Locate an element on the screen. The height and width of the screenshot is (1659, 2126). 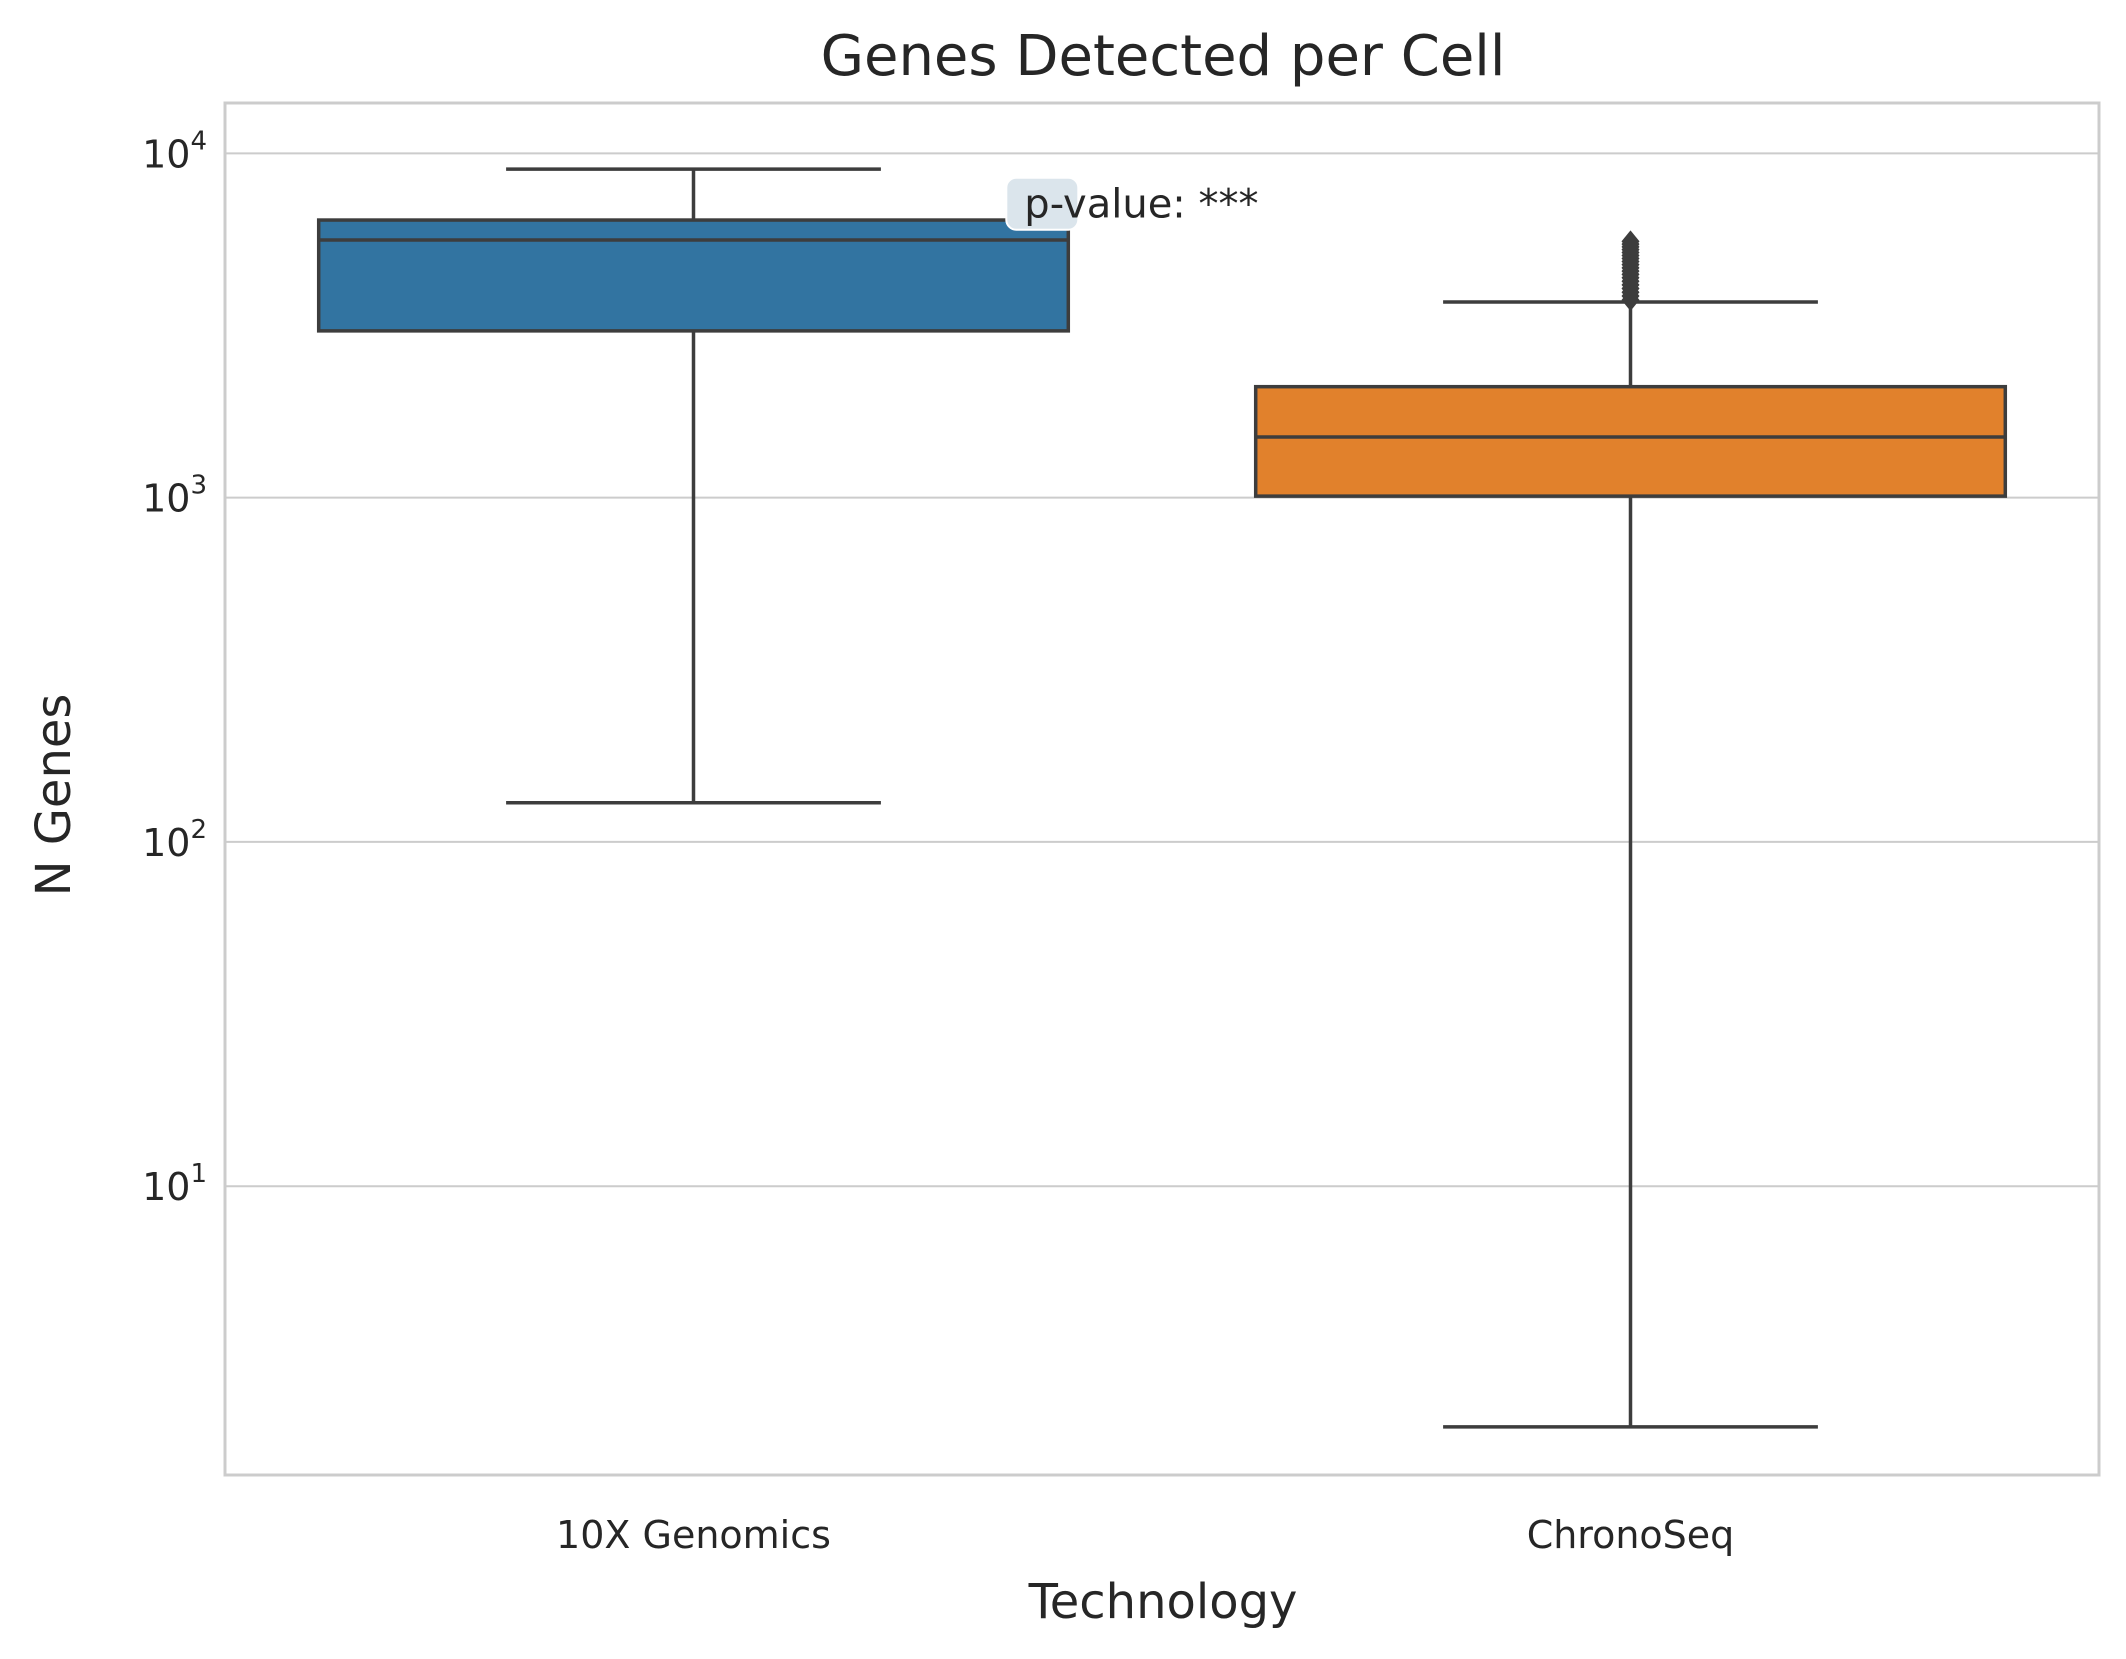
chart-title: Genes Detected per Cell is located at coordinates (1163, 56).